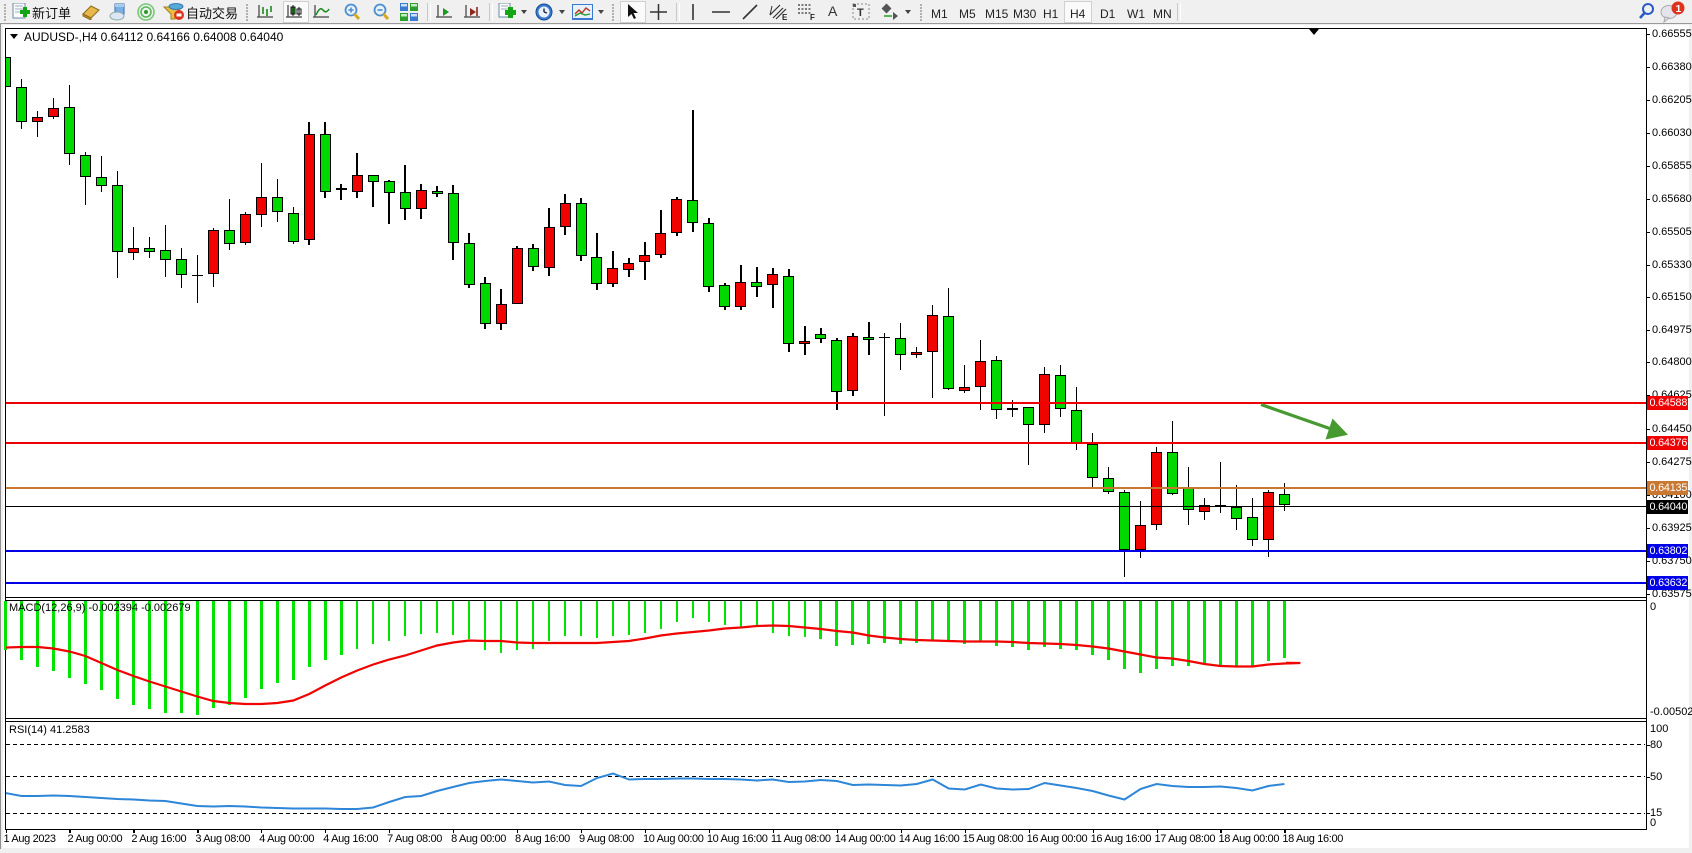 The height and width of the screenshot is (853, 1692). I want to click on svg-text: 1, so click(1679, 9).